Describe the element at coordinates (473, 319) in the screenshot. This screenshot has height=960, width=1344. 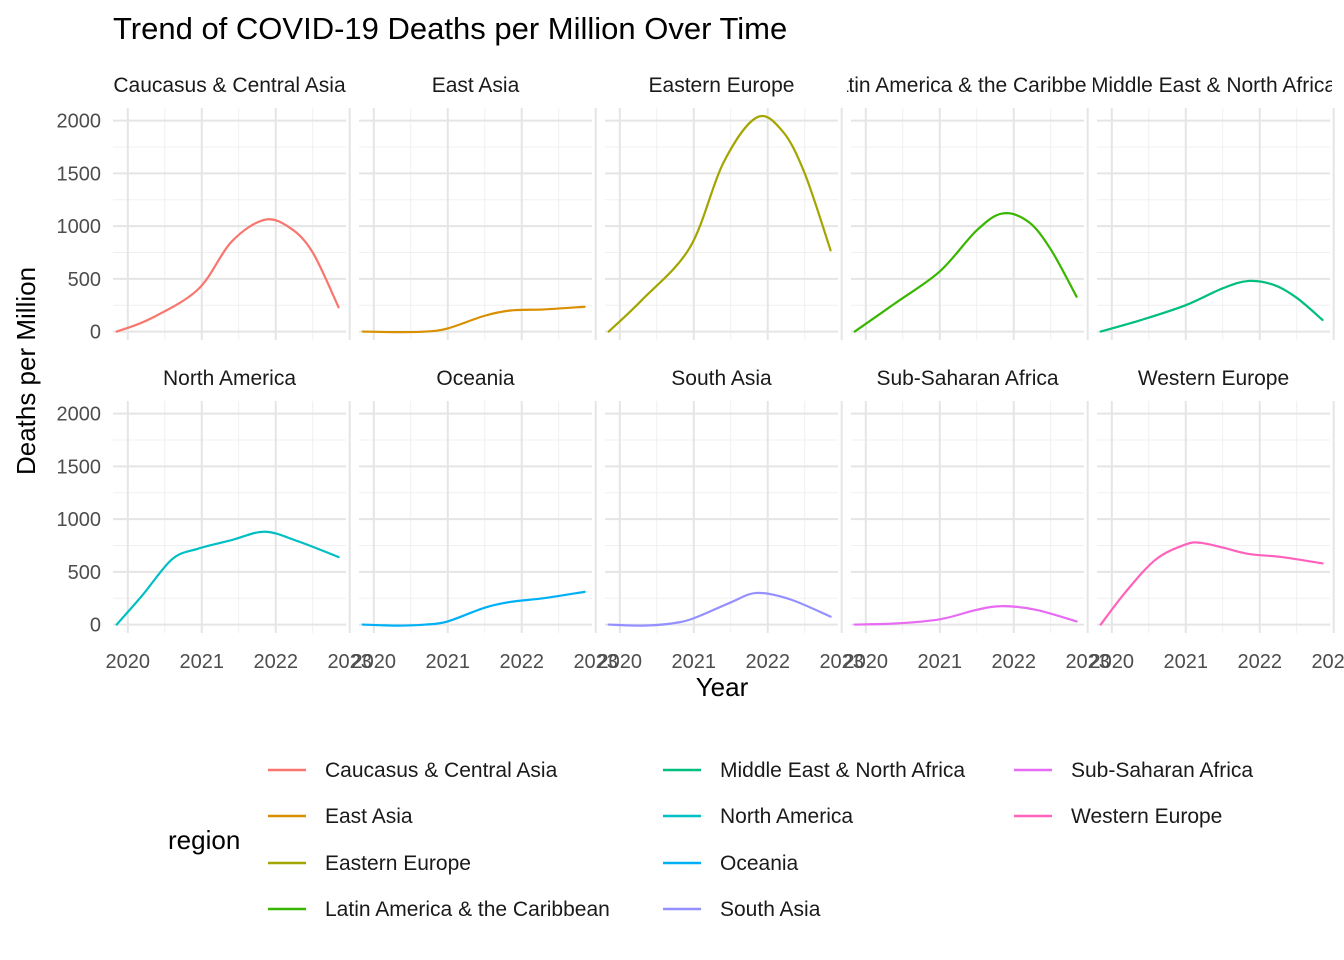
I see `series-line-east-asia` at that location.